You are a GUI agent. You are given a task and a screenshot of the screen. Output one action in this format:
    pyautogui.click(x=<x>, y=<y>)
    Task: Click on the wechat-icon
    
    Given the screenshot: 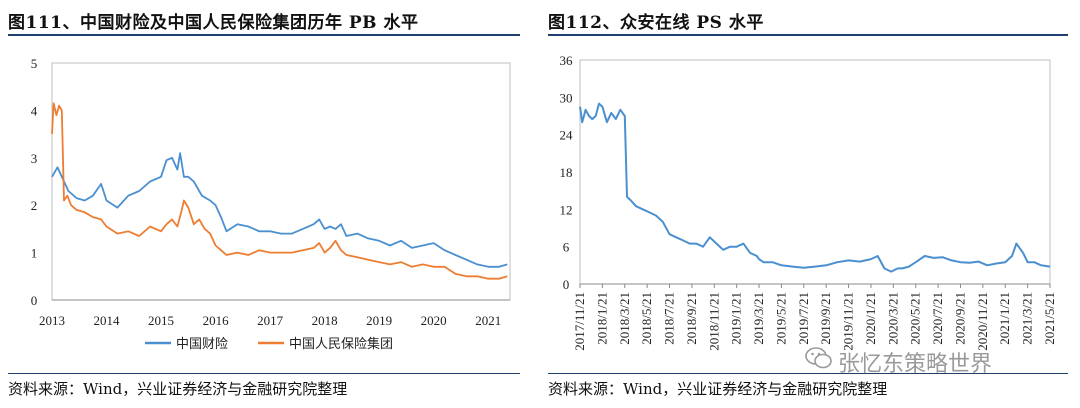 What is the action you would take?
    pyautogui.click(x=818, y=358)
    